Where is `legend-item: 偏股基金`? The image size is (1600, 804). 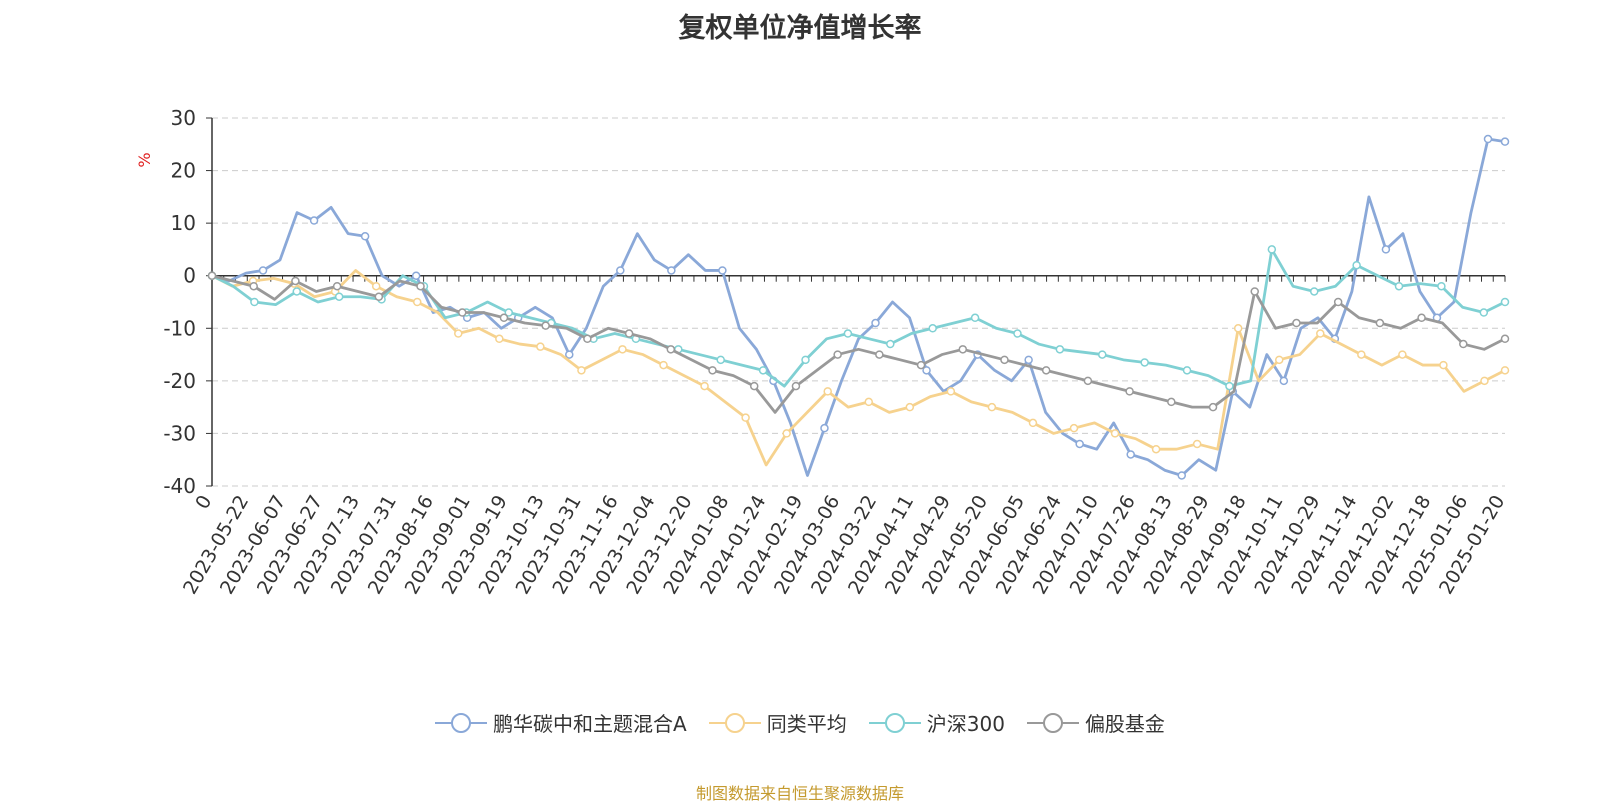
legend-item: 偏股基金 is located at coordinates (1095, 722).